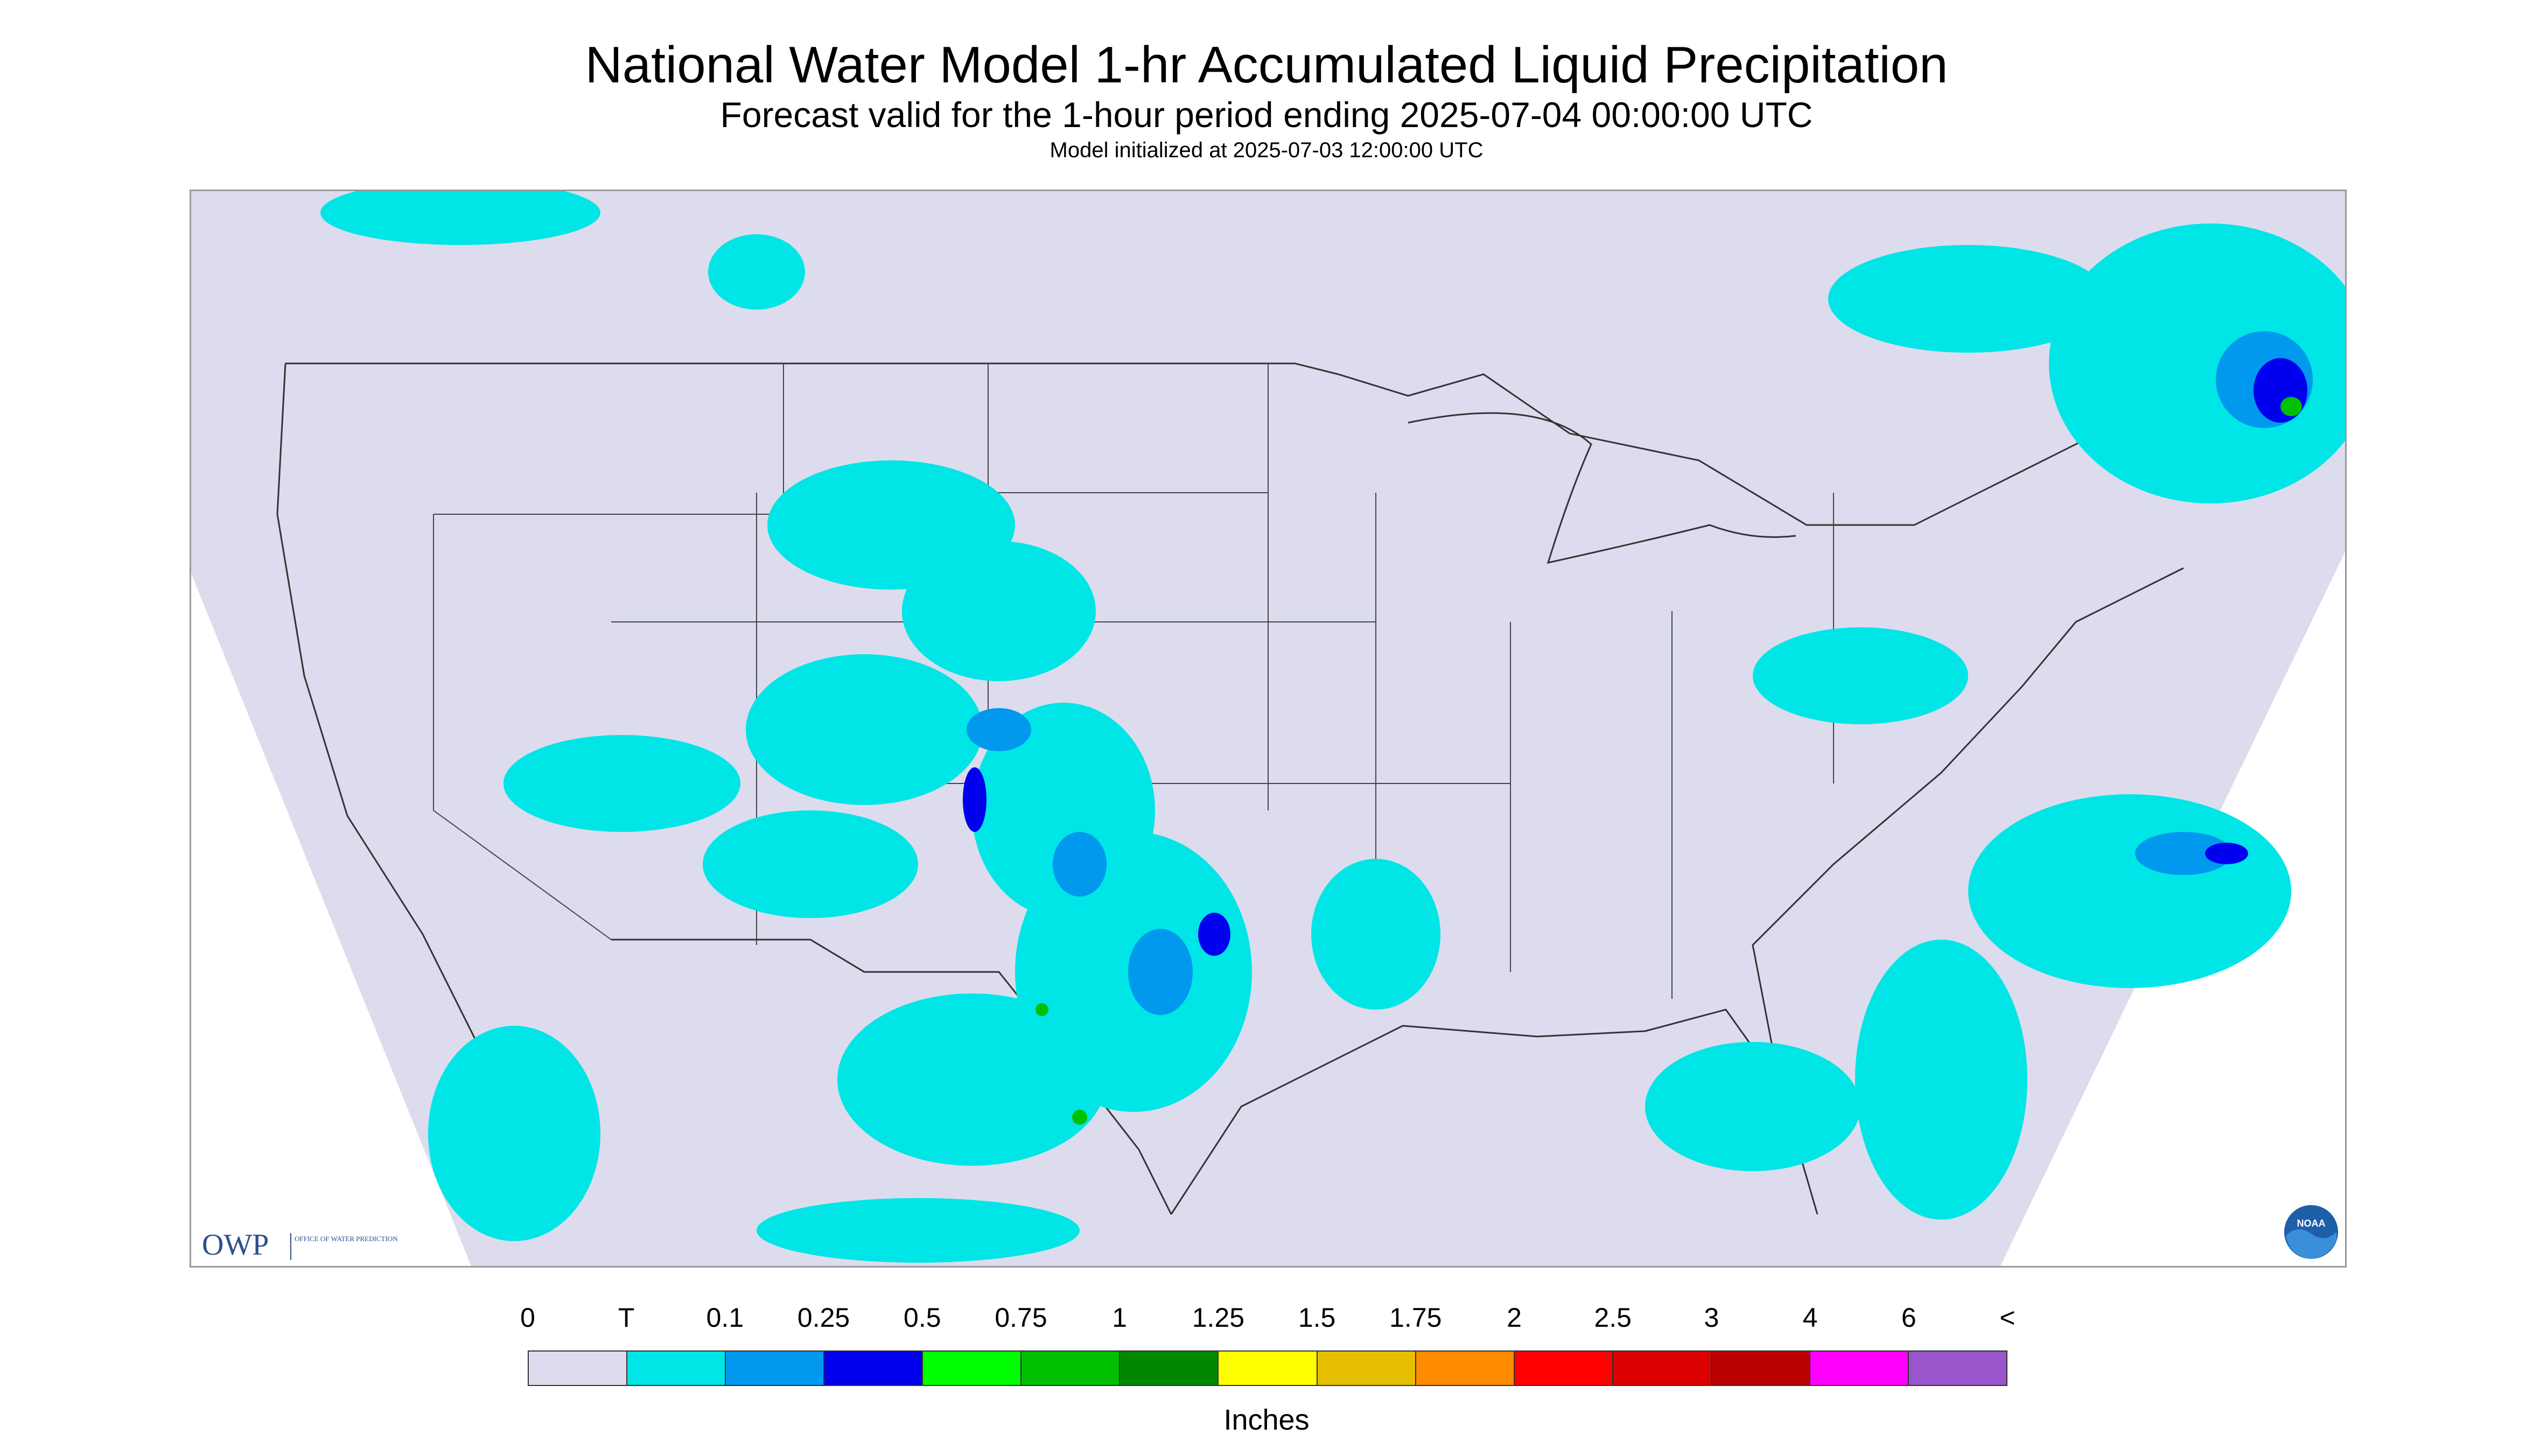 Image resolution: width=2533 pixels, height=1456 pixels. What do you see at coordinates (627, 1318) in the screenshot?
I see `legend-tick-label: T` at bounding box center [627, 1318].